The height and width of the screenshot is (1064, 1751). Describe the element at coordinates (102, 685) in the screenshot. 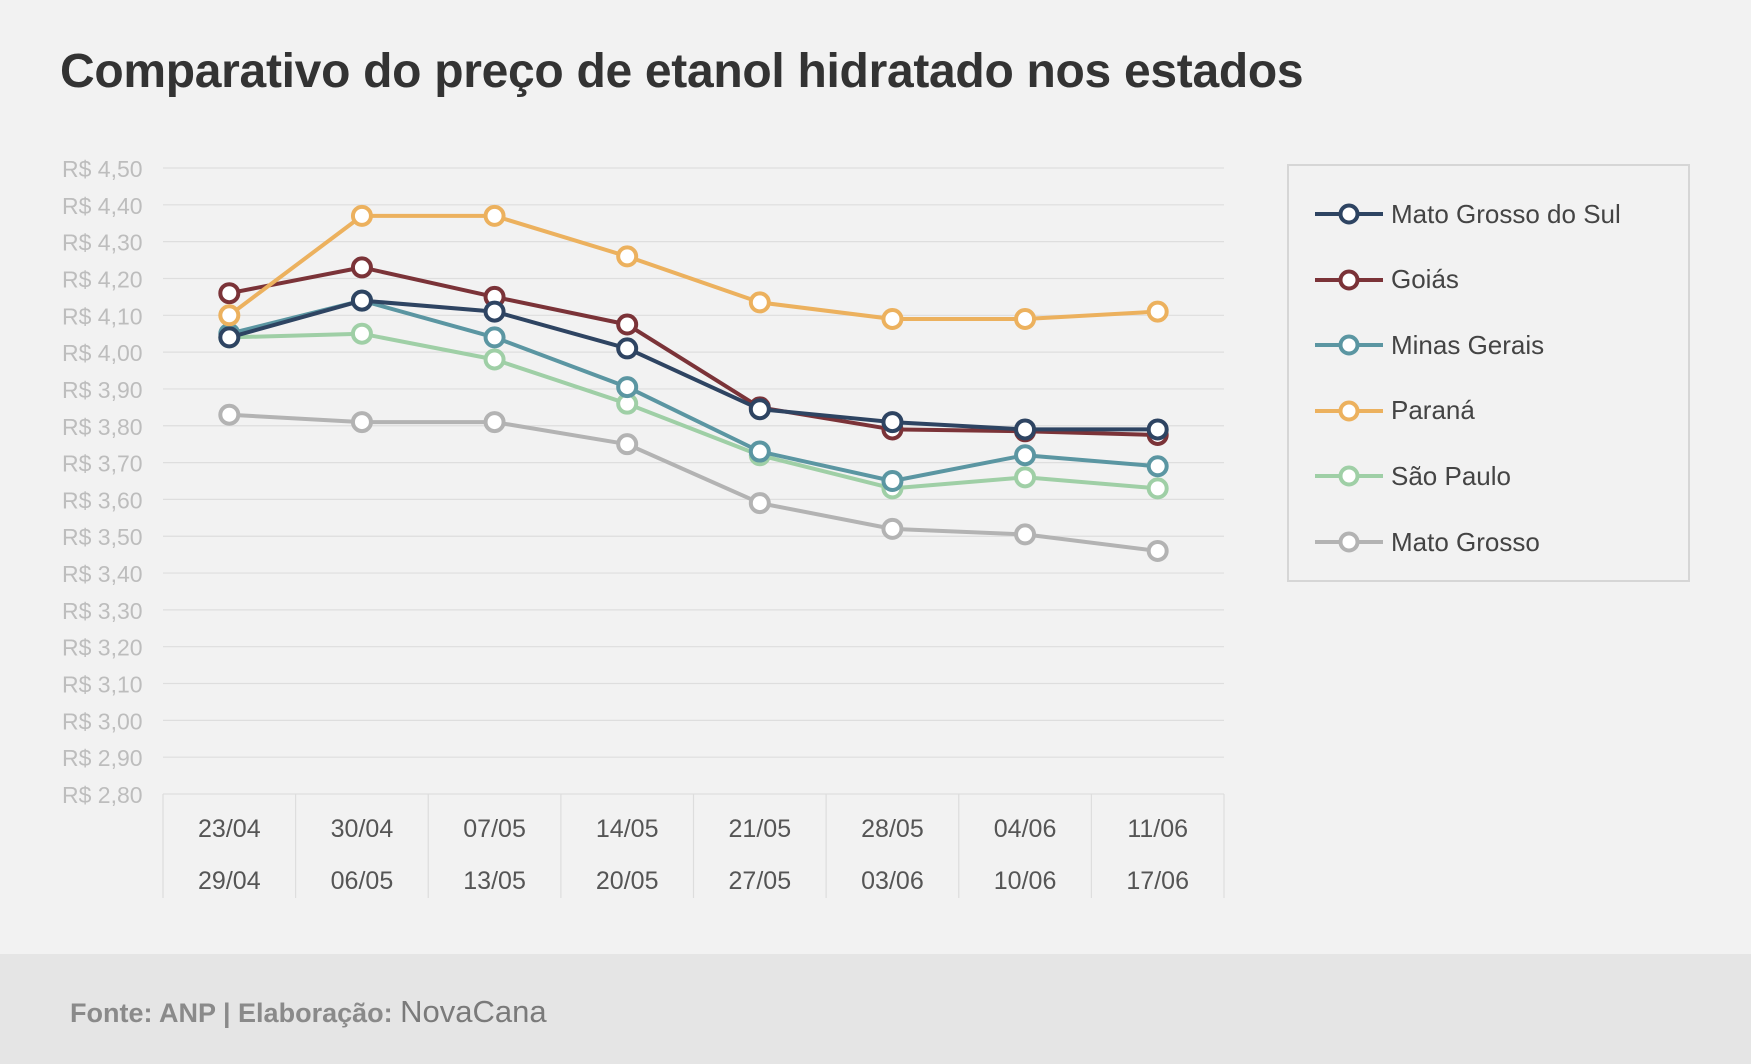

I see `y-tick-label: R$ 3,10` at that location.